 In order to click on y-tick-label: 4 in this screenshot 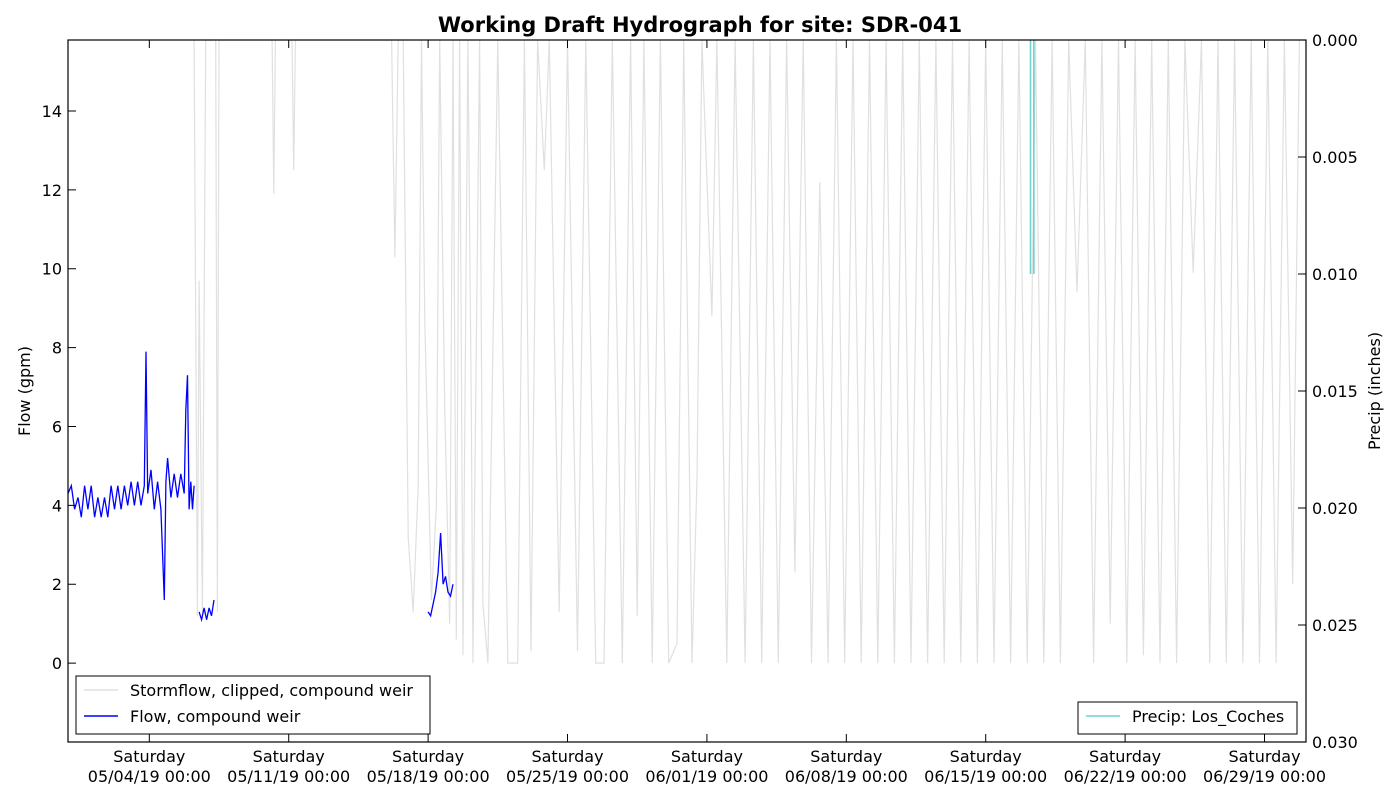, I will do `click(57, 505)`.